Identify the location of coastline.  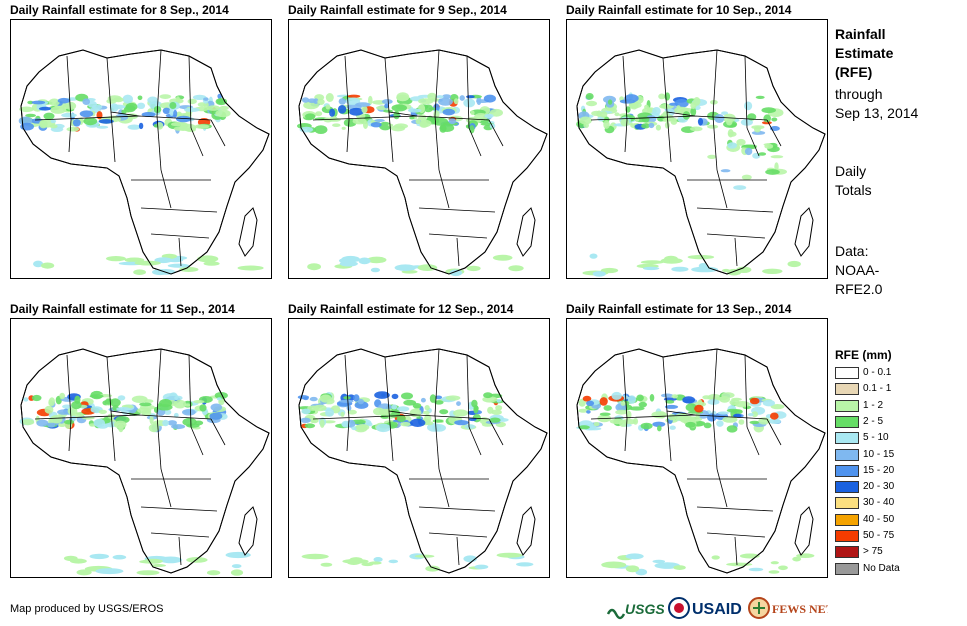
(145, 461).